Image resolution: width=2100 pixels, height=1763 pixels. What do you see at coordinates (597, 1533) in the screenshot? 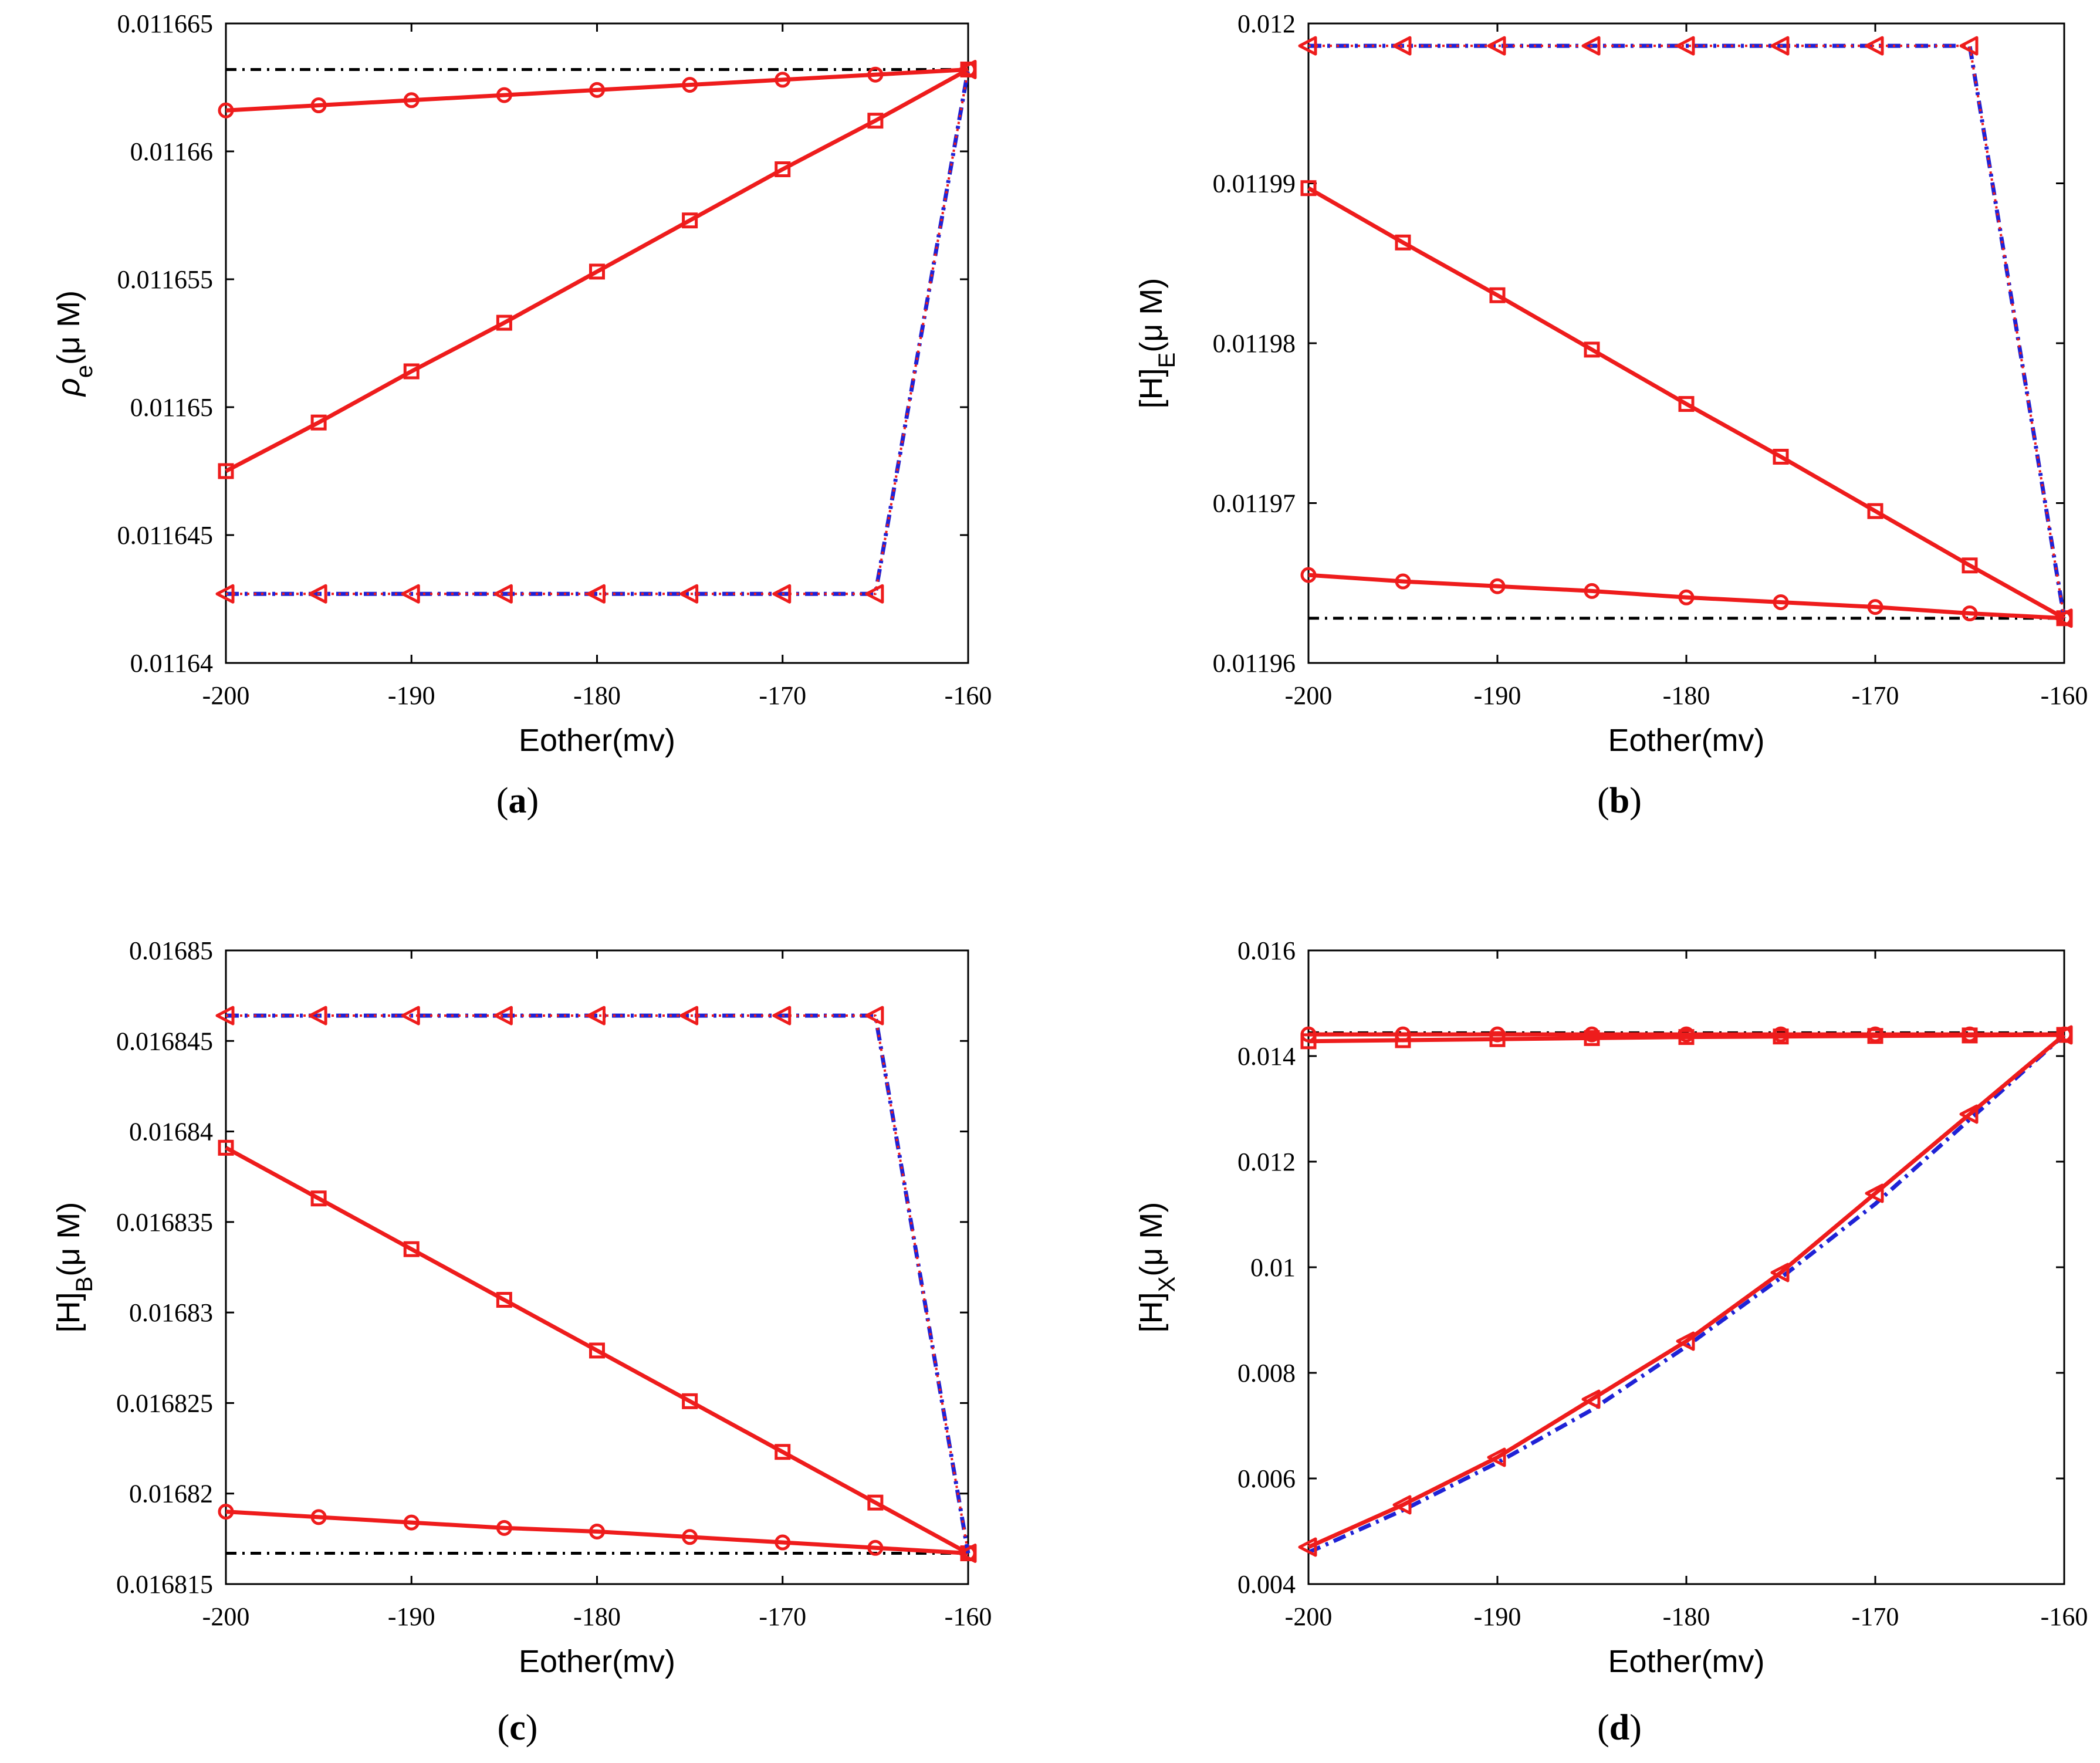
I see `series-line-circles` at bounding box center [597, 1533].